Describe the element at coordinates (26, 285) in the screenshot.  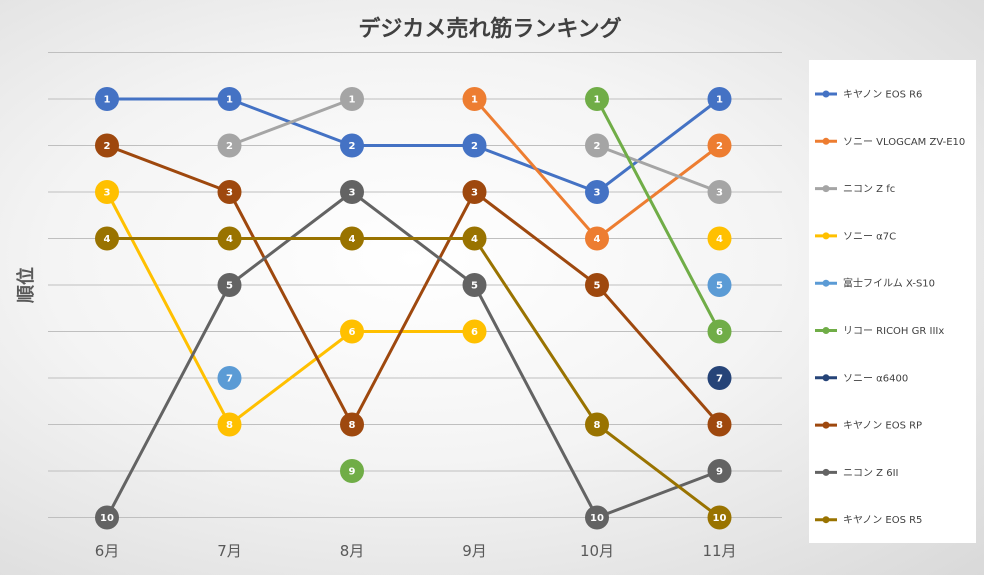
I see `y-axis-label: 順位` at that location.